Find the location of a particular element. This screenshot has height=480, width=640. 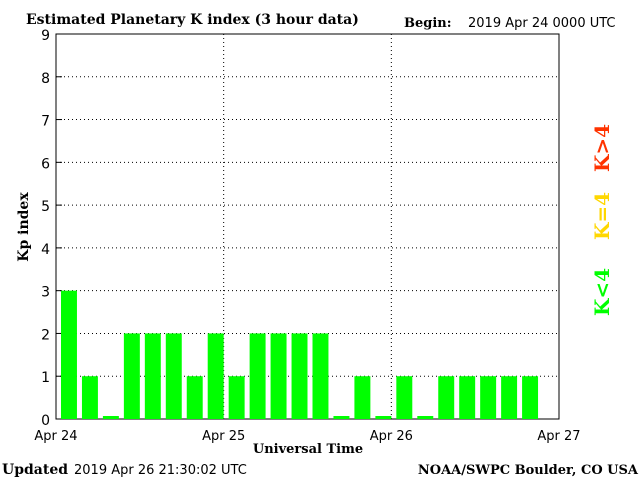

x-tick-label: Apr 25 is located at coordinates (223, 436).